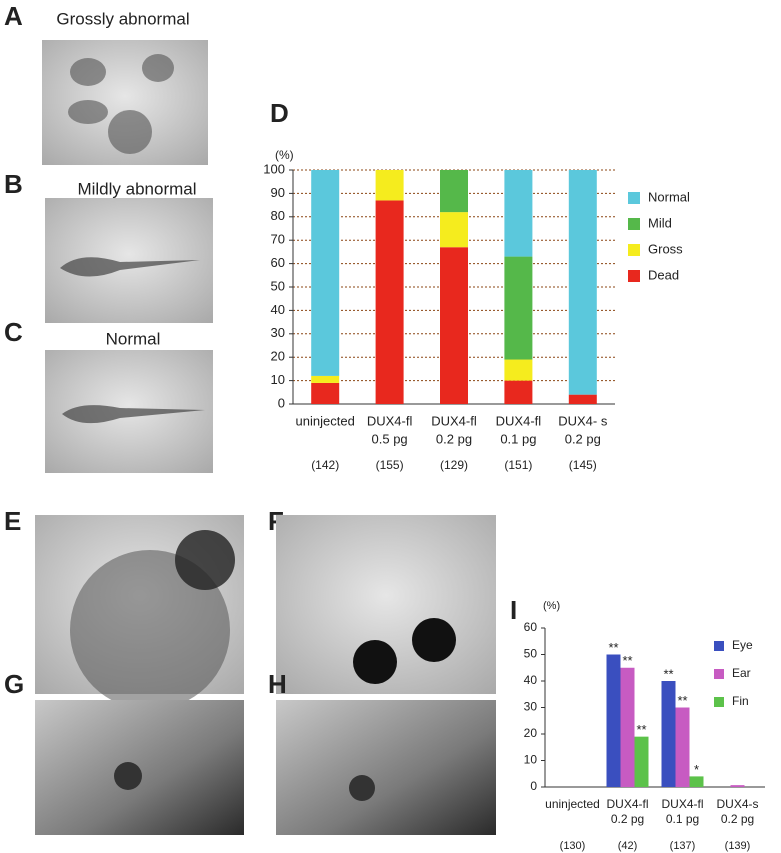  What do you see at coordinates (665, 248) in the screenshot?
I see `legend-label: Gross` at bounding box center [665, 248].